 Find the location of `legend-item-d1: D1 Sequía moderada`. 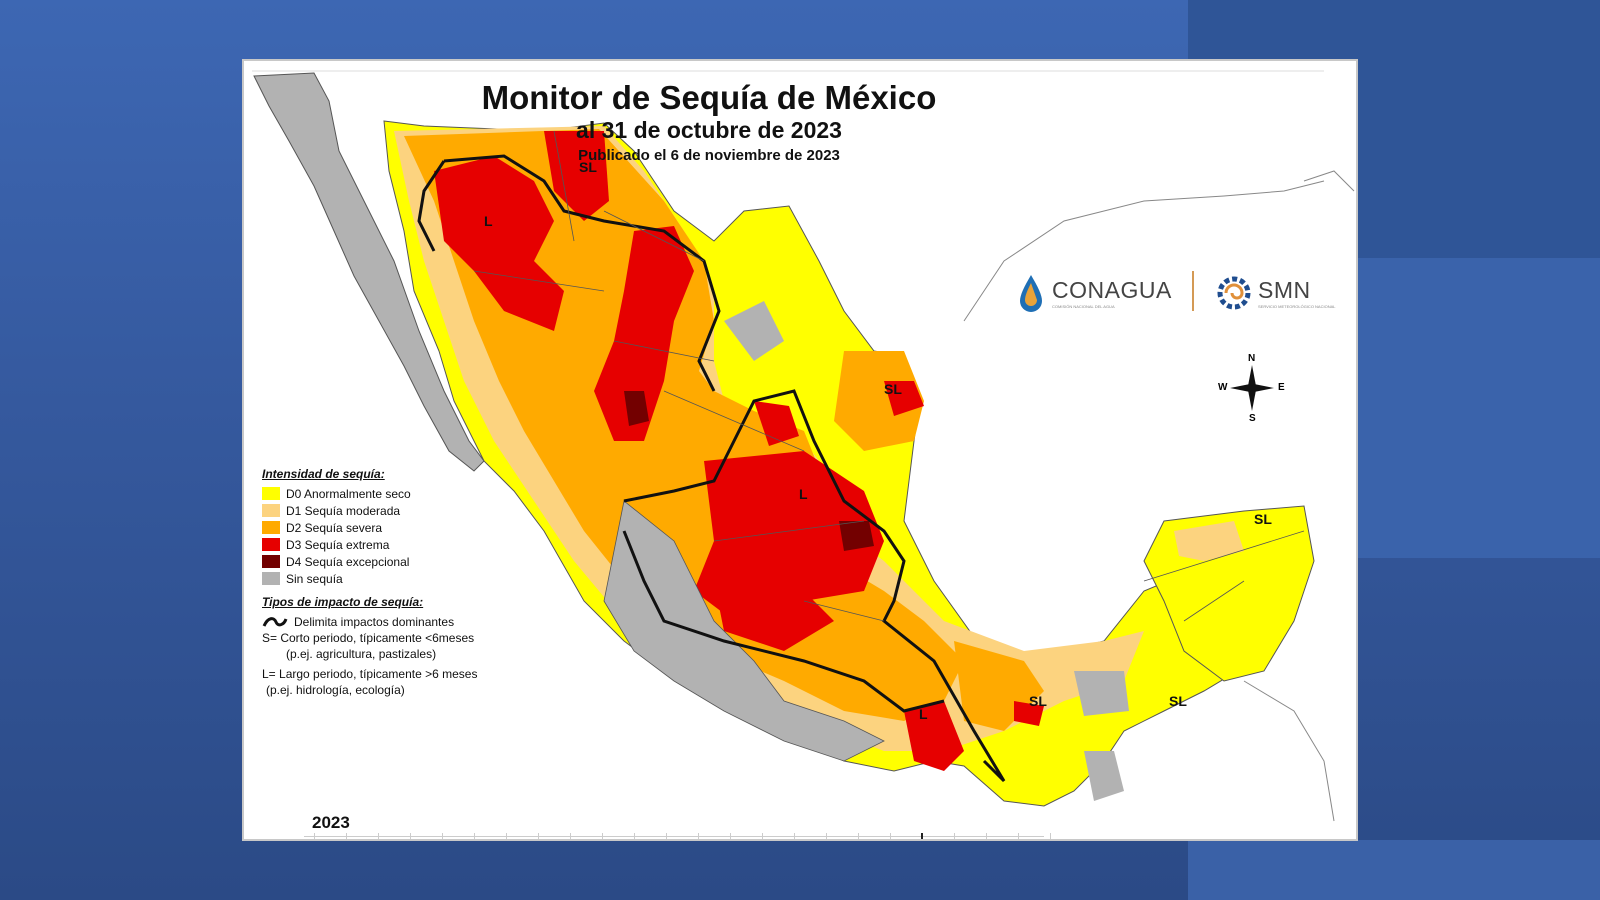

legend-item-d1: D1 Sequía moderada is located at coordinates (412, 510).